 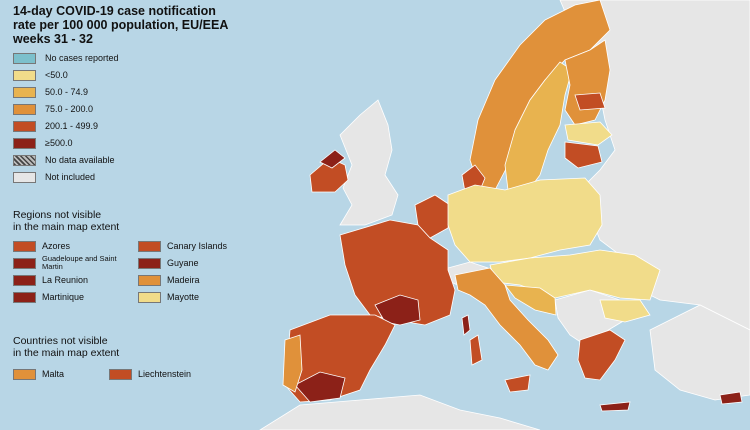 I want to click on regions-title-line-2: in the main map extent, so click(x=66, y=227).